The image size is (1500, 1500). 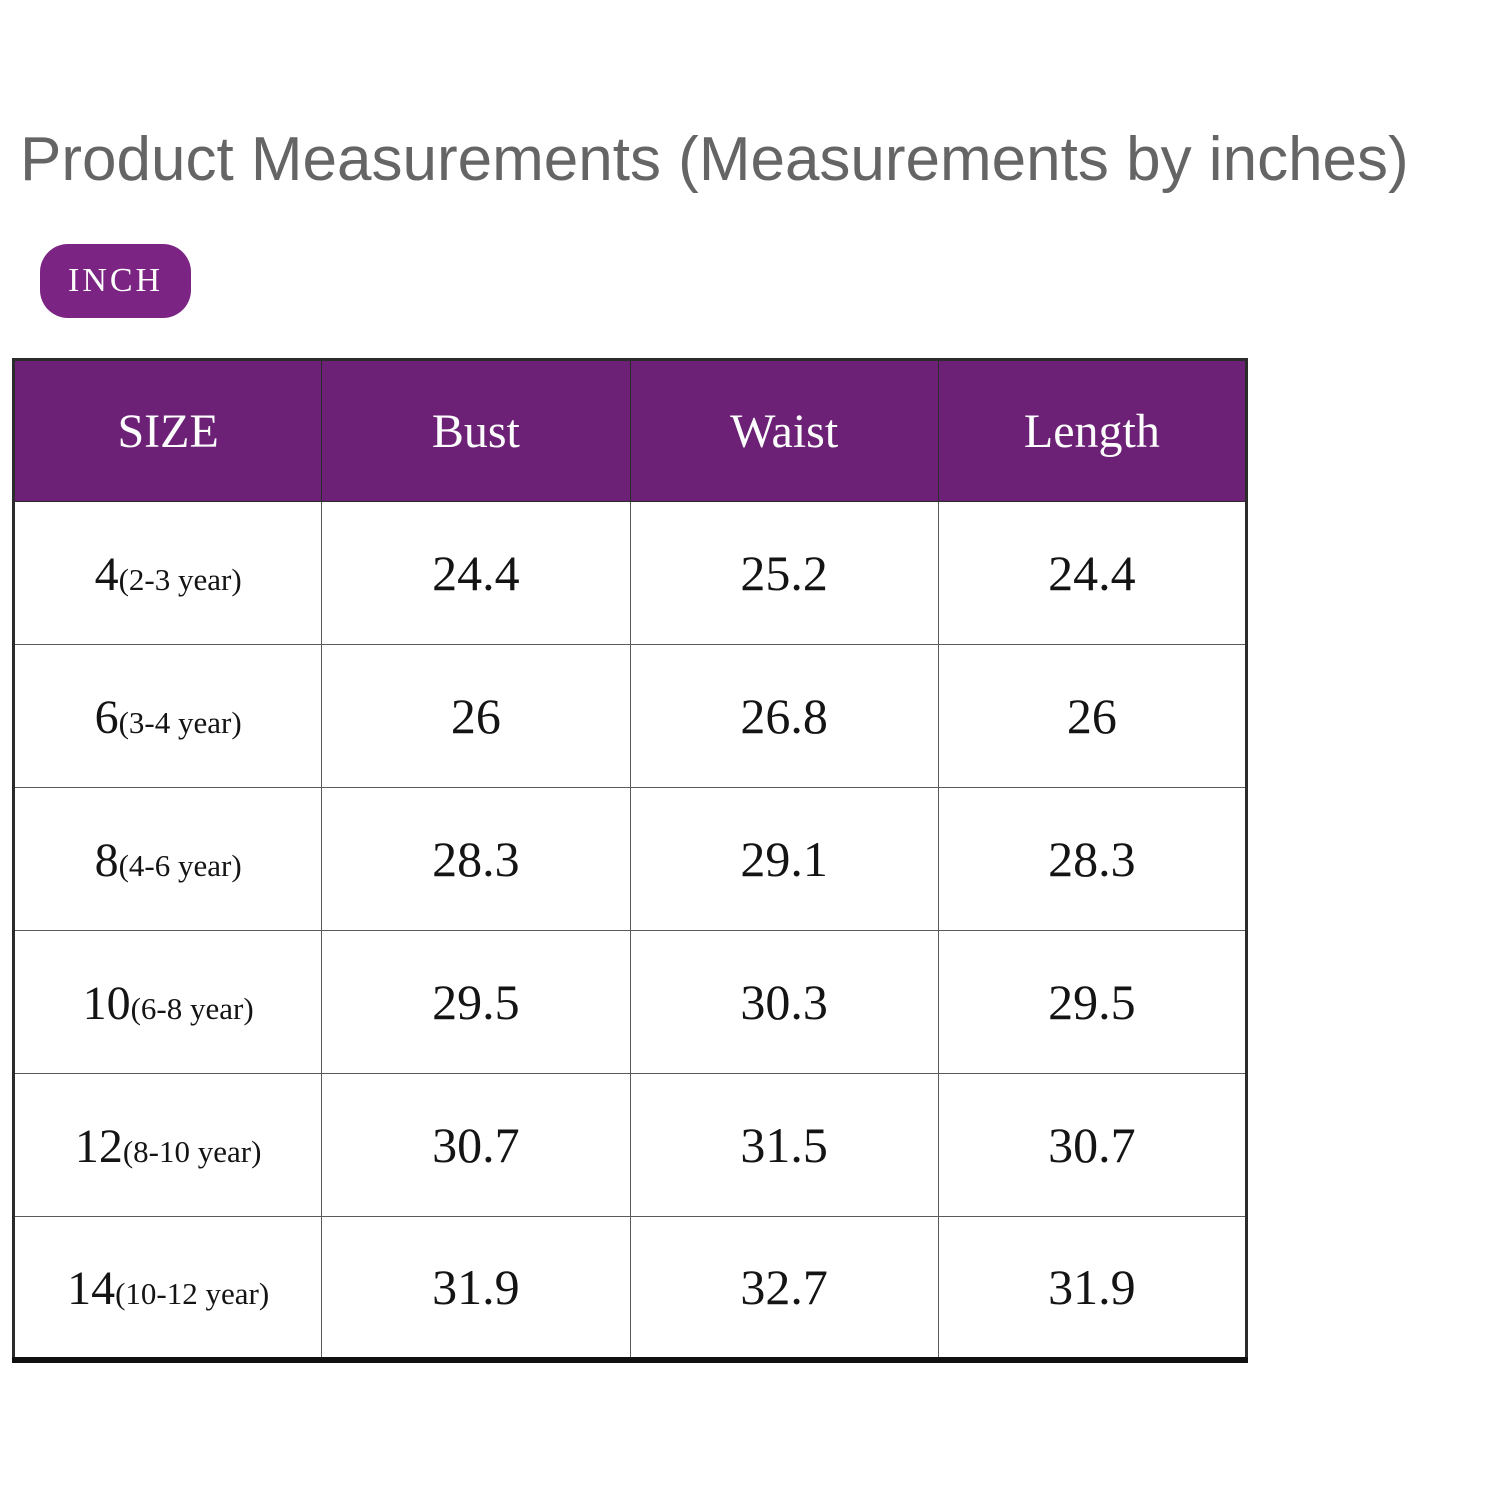 I want to click on length-cell: 30.7, so click(x=1092, y=1145).